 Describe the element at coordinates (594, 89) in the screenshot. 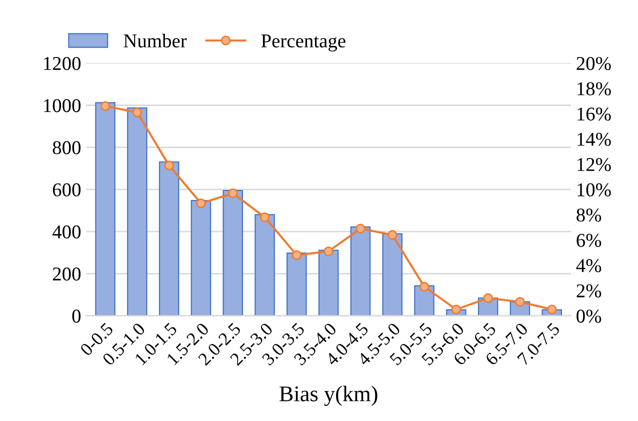

I see `y2-tick-label: 18%` at that location.